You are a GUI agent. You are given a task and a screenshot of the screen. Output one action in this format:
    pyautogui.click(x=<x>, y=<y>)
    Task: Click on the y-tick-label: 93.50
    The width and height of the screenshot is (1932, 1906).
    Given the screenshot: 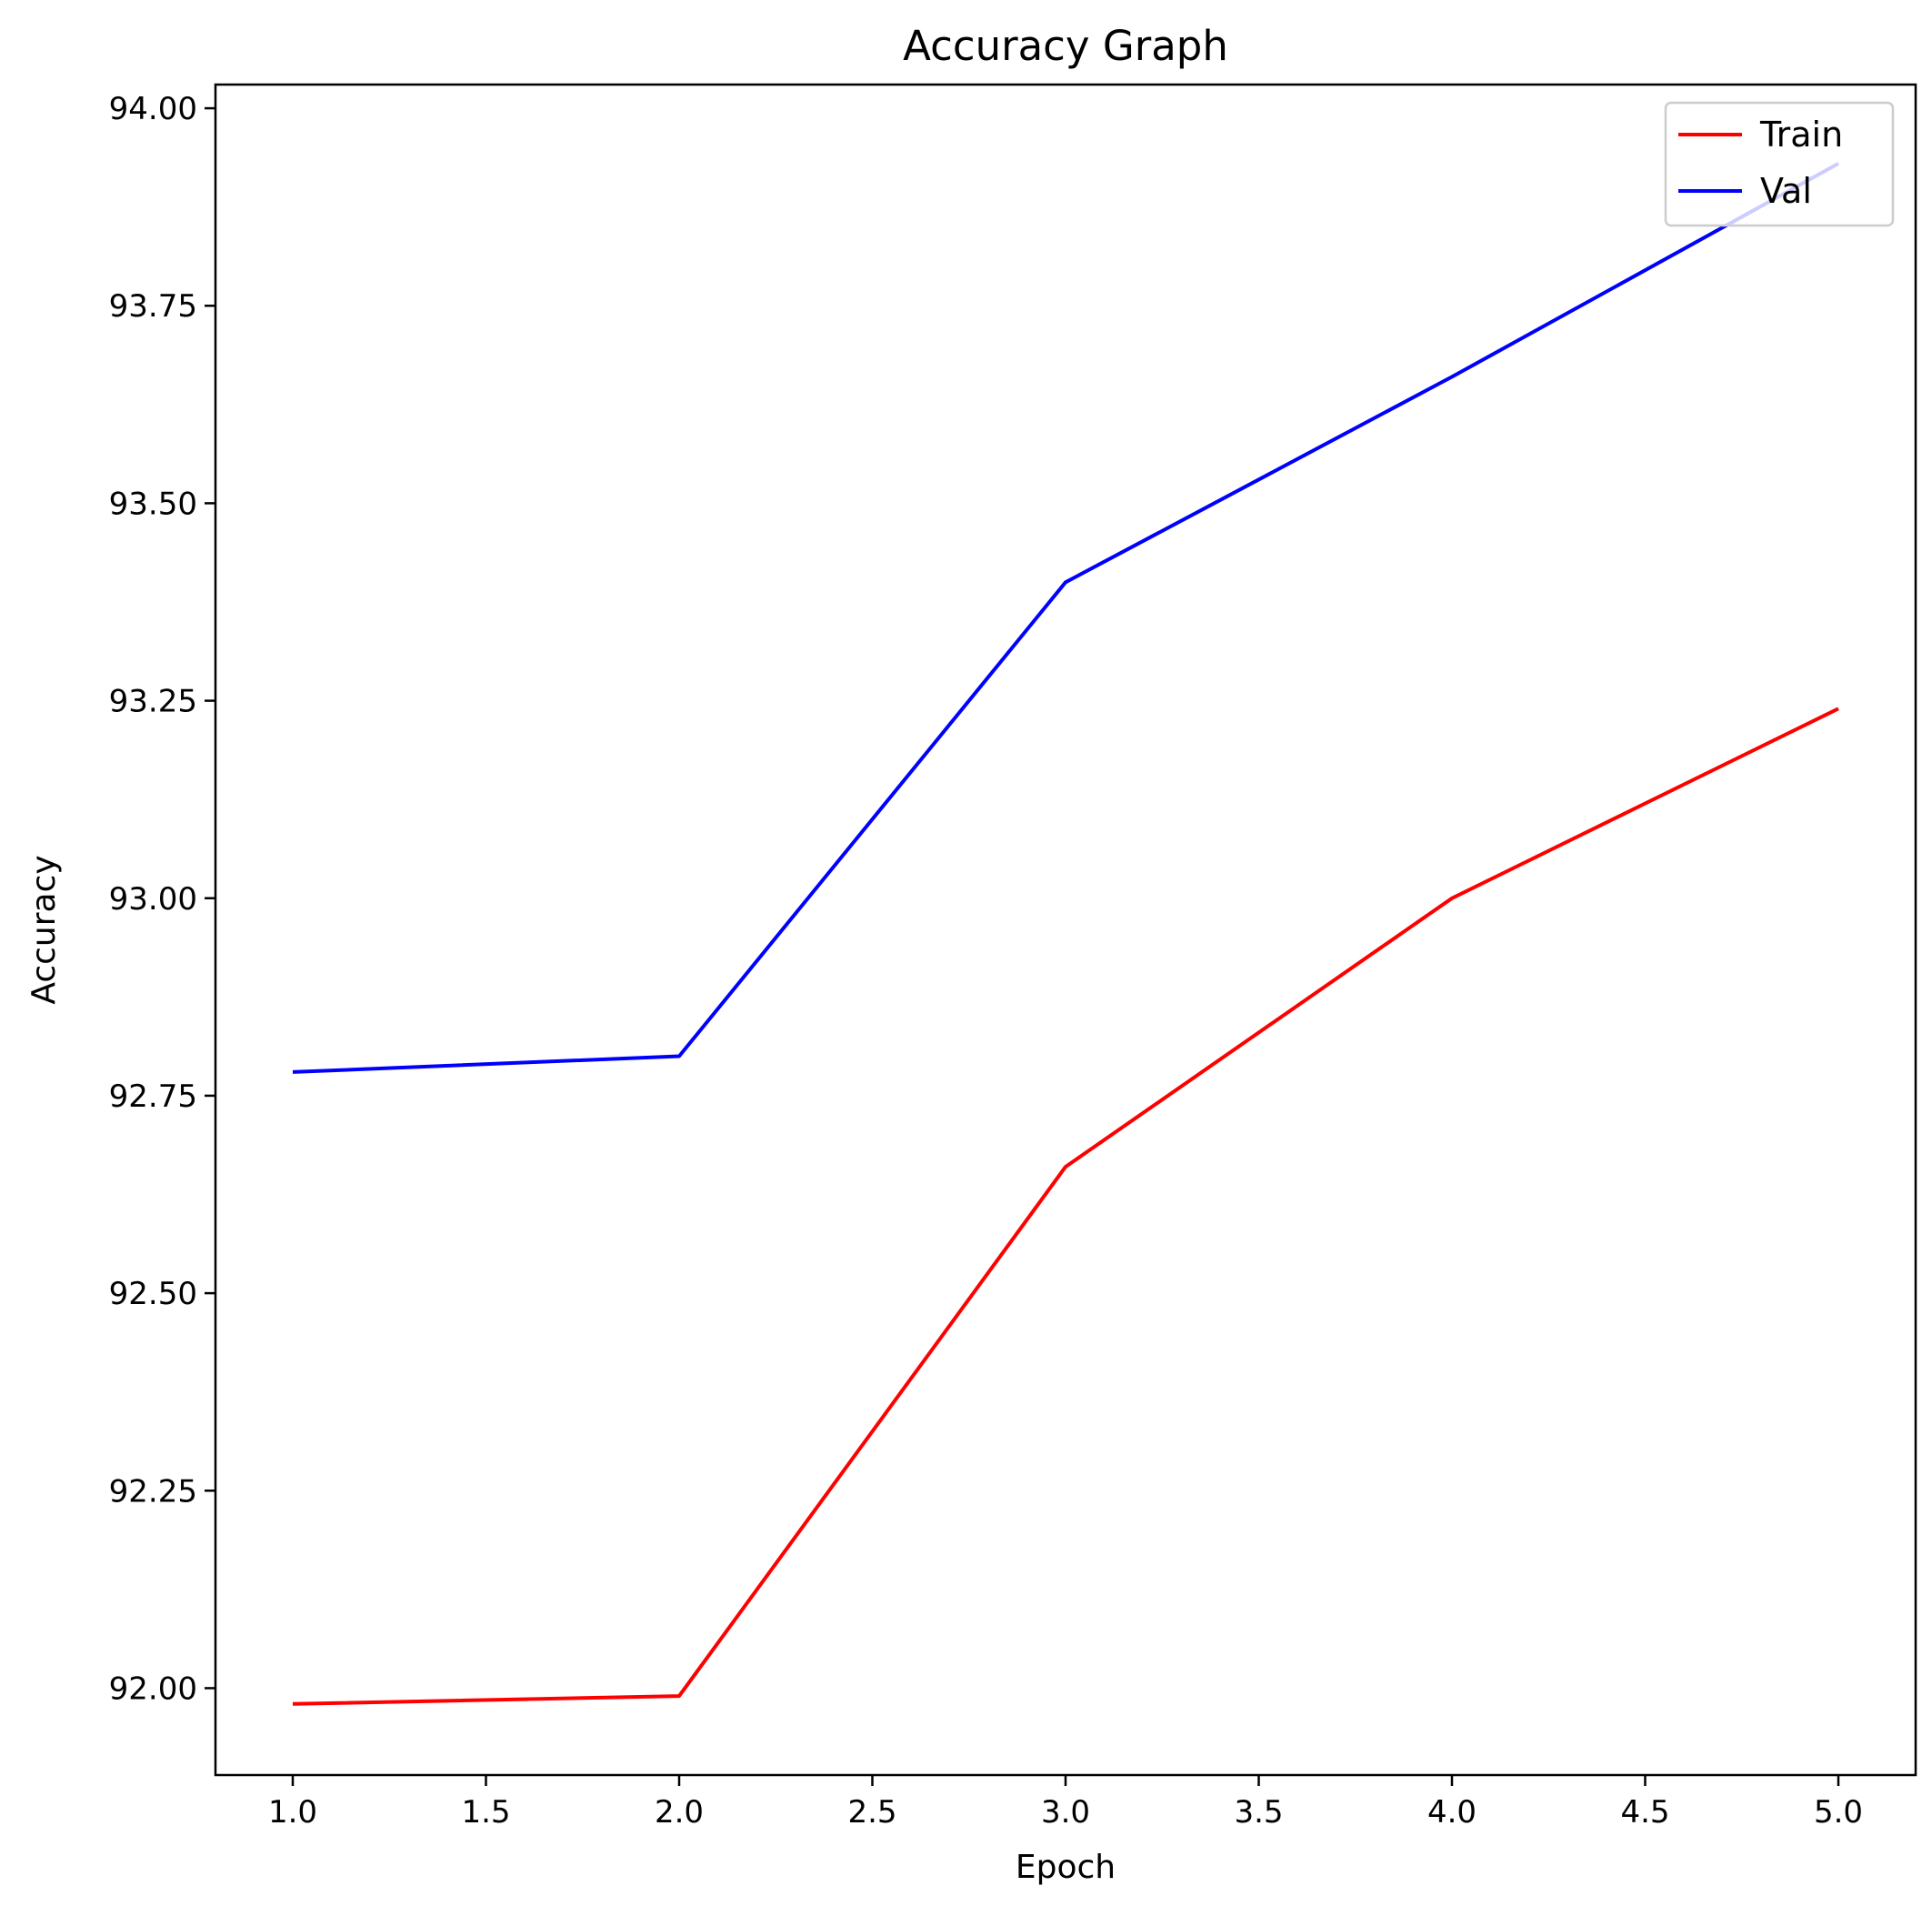 What is the action you would take?
    pyautogui.click(x=153, y=504)
    